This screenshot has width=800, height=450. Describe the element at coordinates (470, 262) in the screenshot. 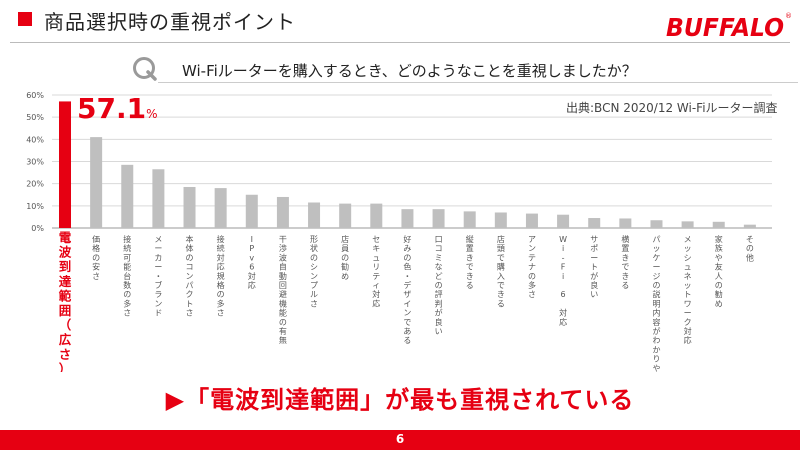

I see `x-category-label: 縦置きできる` at that location.